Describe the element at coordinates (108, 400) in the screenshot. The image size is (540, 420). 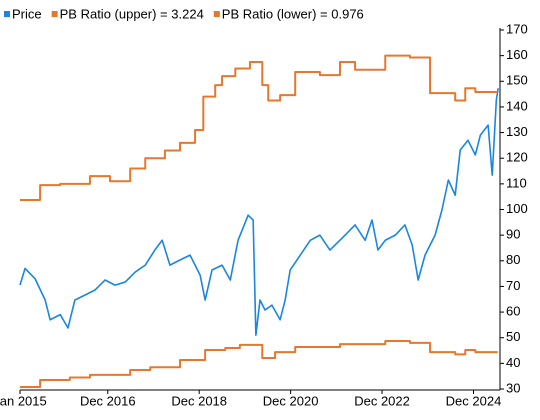
I see `x-tick-label: Dec 2016` at that location.